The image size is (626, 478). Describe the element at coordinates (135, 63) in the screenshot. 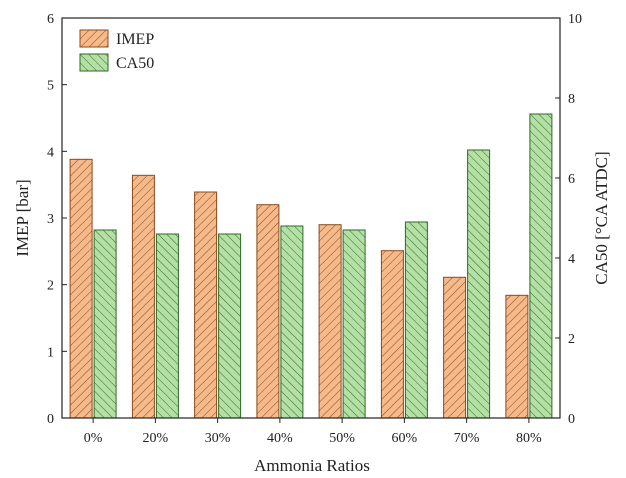

I see `legend-label-ca50: CA50` at that location.